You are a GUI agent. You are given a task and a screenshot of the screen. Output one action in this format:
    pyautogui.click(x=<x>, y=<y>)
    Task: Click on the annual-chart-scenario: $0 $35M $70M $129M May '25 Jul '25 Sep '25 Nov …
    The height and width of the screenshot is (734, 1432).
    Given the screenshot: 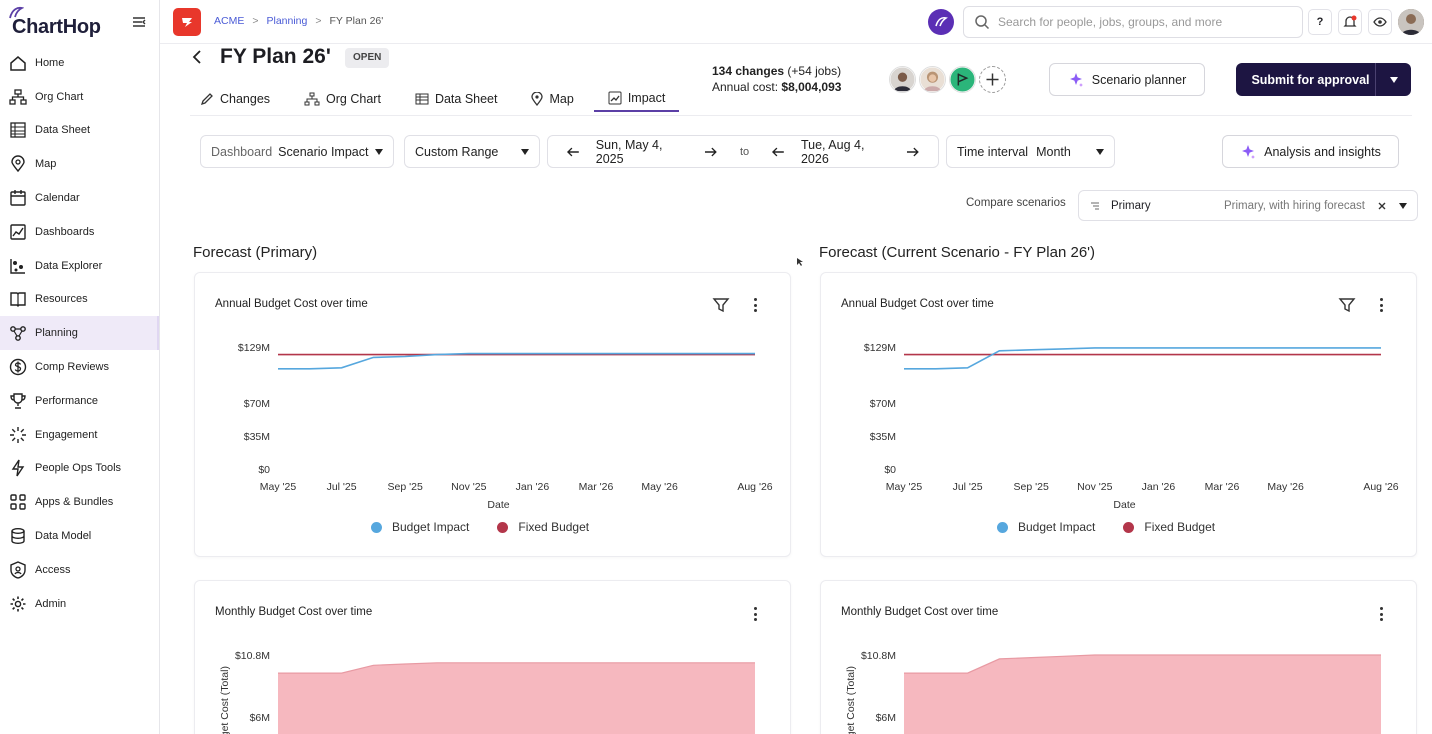 What is the action you would take?
    pyautogui.click(x=1131, y=426)
    